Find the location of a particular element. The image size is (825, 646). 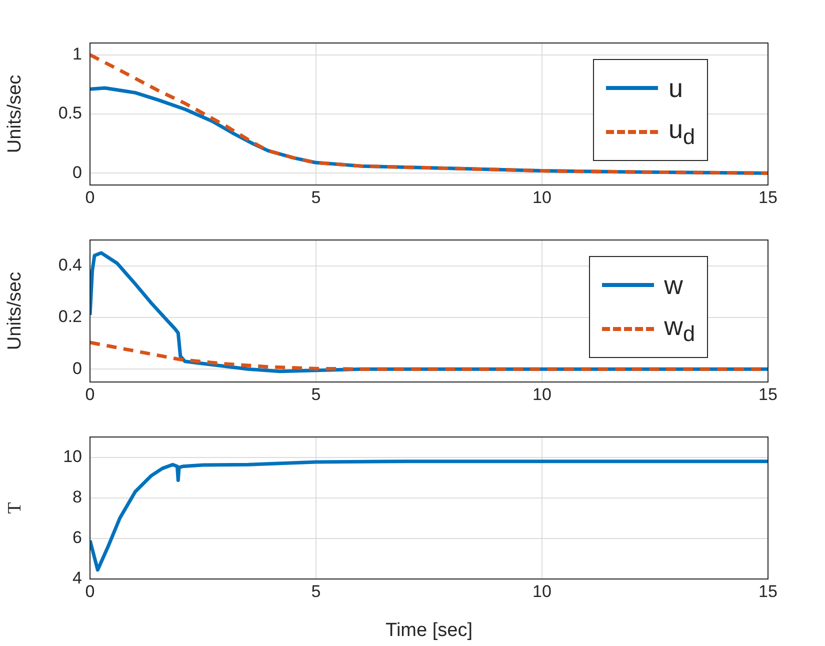

y-tick-label: 0.2 is located at coordinates (70, 316).